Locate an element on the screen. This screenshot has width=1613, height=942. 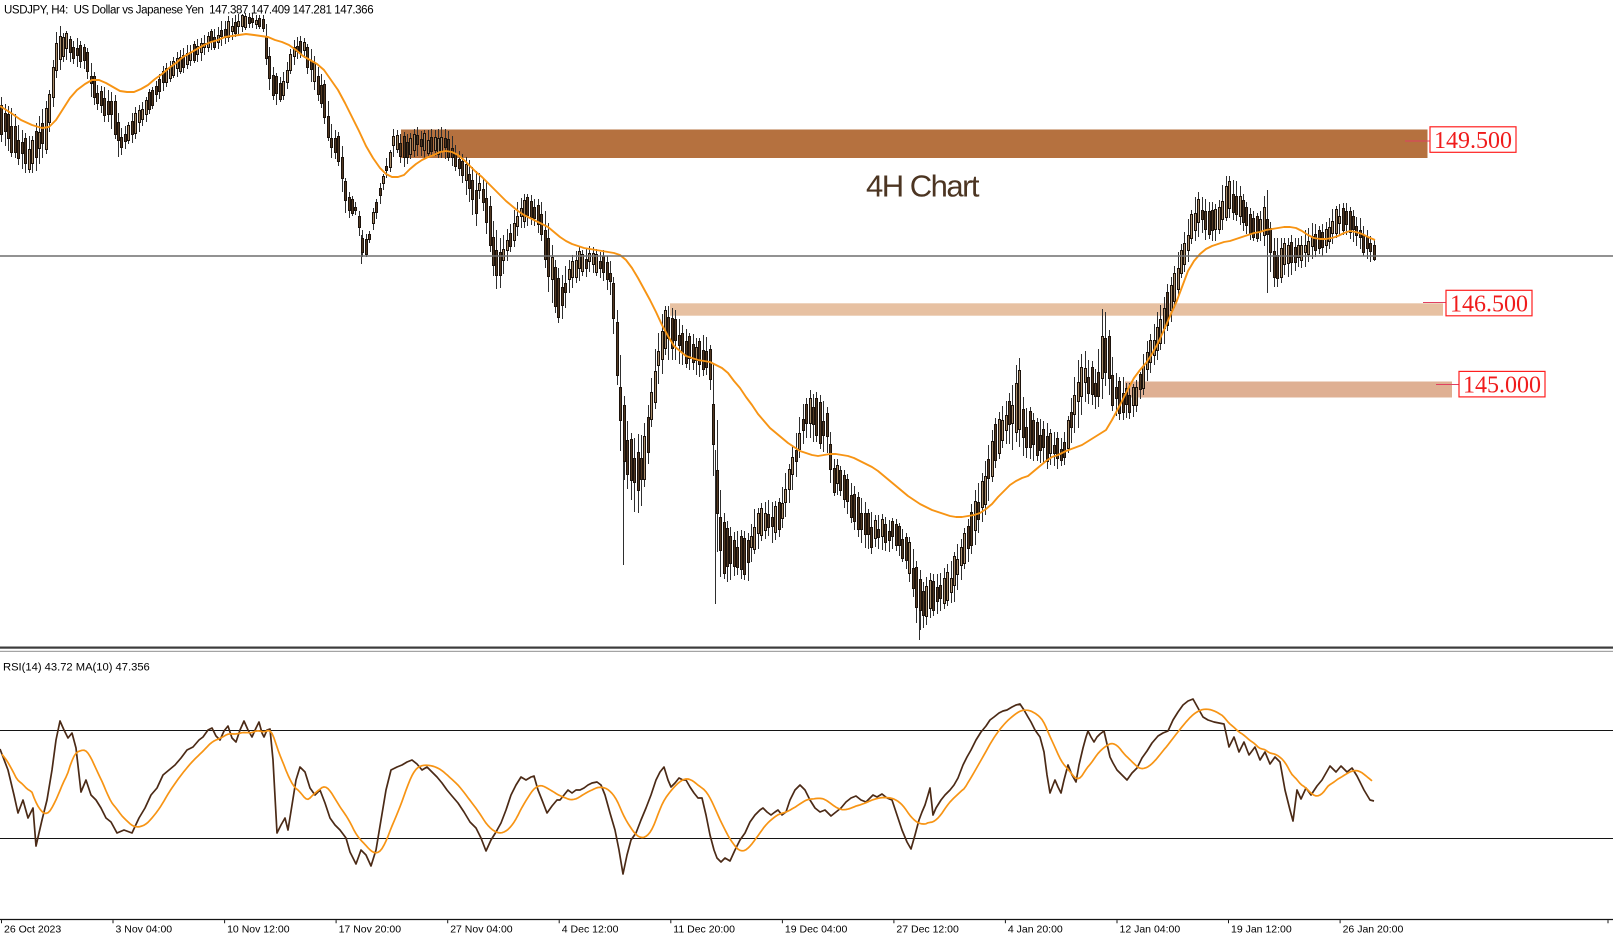
svg-text: 146.500 is located at coordinates (1489, 304).